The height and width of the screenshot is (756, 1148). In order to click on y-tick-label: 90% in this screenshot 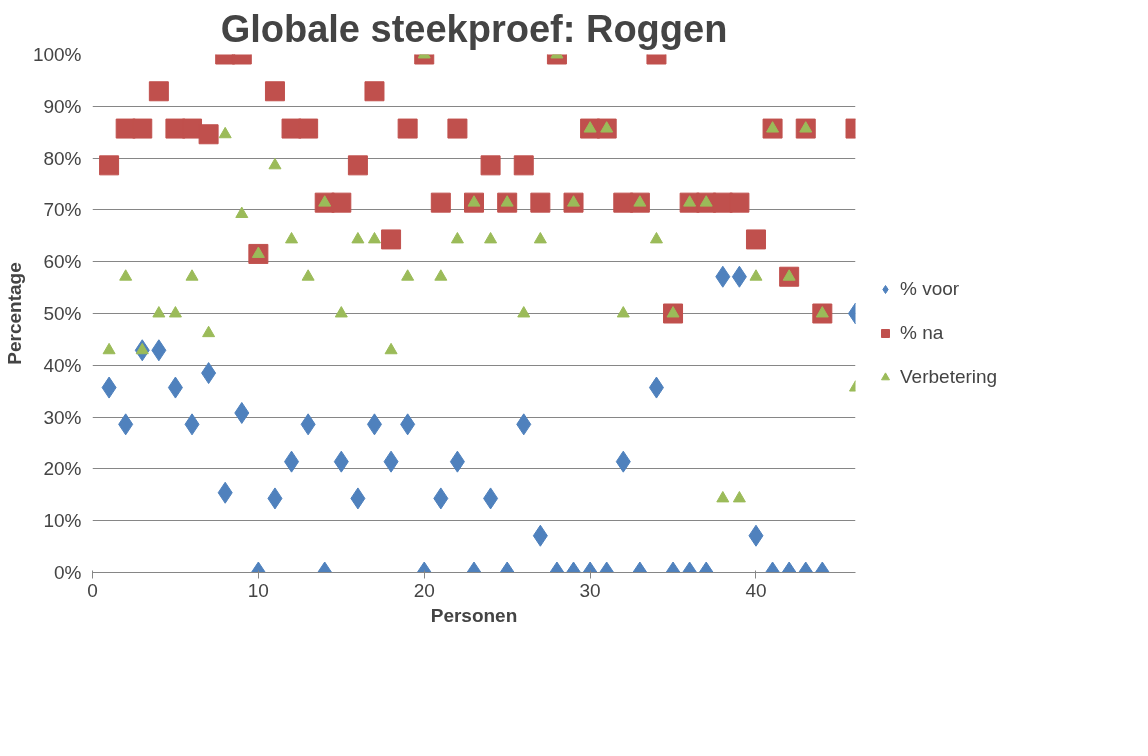, I will do `click(62, 106)`.